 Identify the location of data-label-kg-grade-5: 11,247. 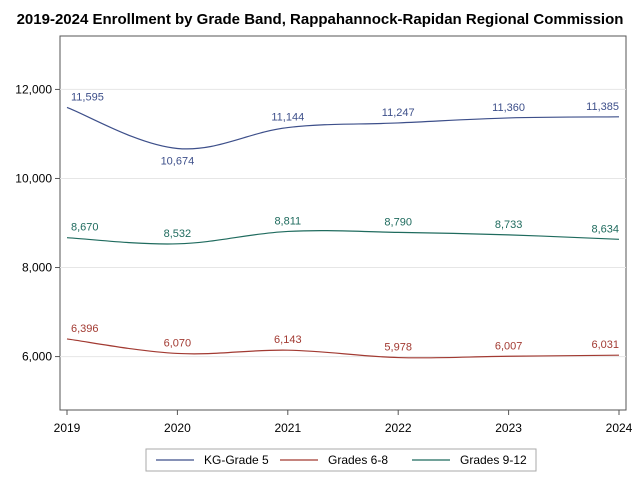
(398, 113).